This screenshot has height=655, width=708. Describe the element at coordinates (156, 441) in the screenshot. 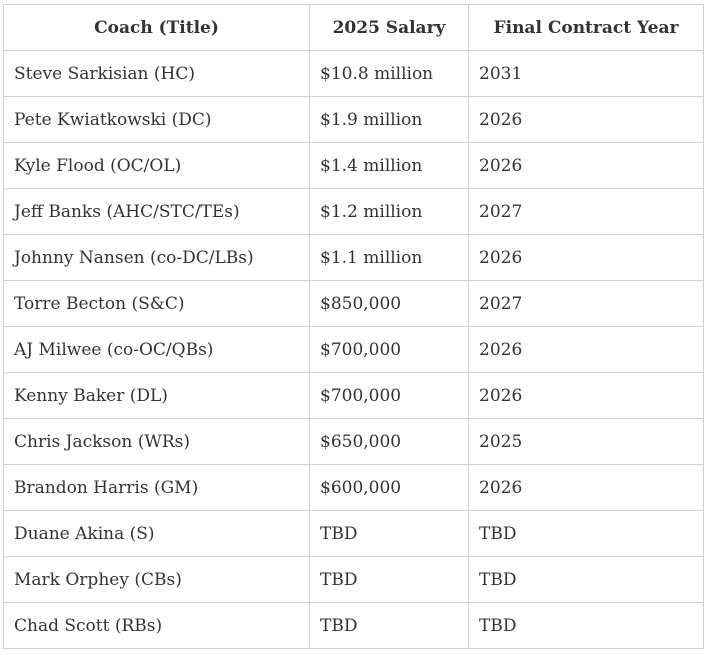

I see `coach-cell: Chris Jackson (WRs)` at that location.